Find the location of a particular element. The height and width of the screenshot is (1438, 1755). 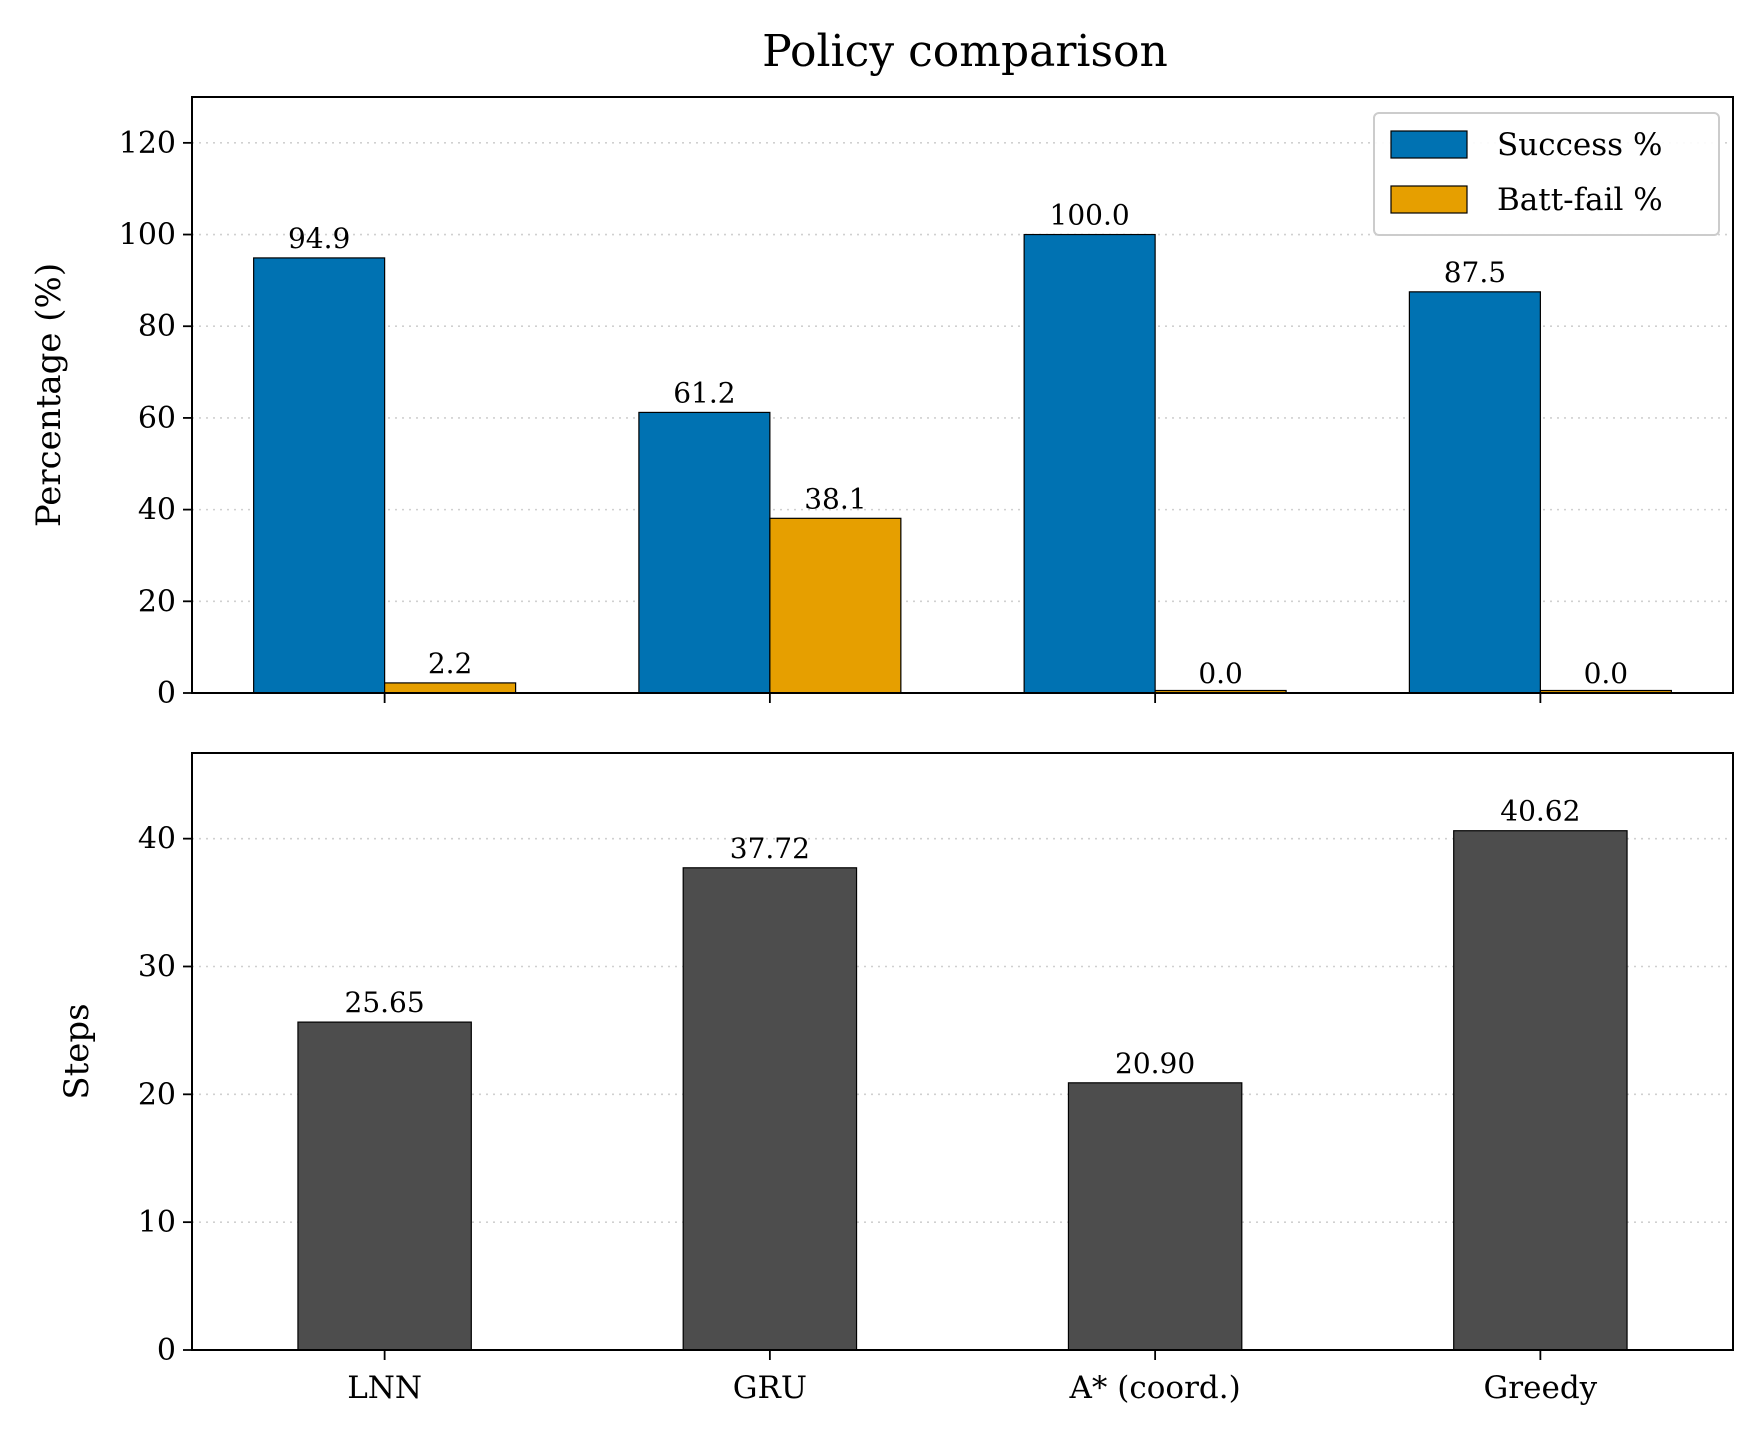

bar-value-label: 37.72 is located at coordinates (770, 848).